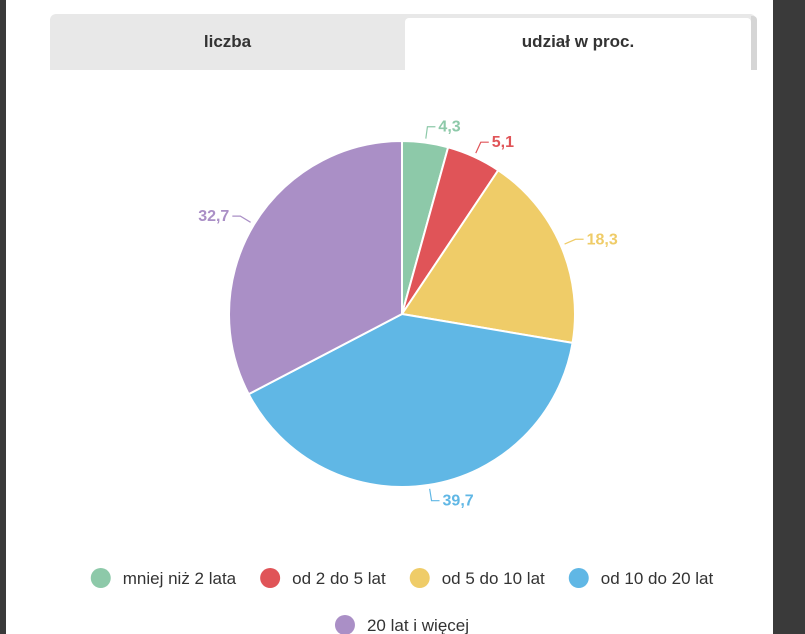 The height and width of the screenshot is (634, 805). What do you see at coordinates (418, 625) in the screenshot?
I see `legend-label: 20 lat i więcej` at bounding box center [418, 625].